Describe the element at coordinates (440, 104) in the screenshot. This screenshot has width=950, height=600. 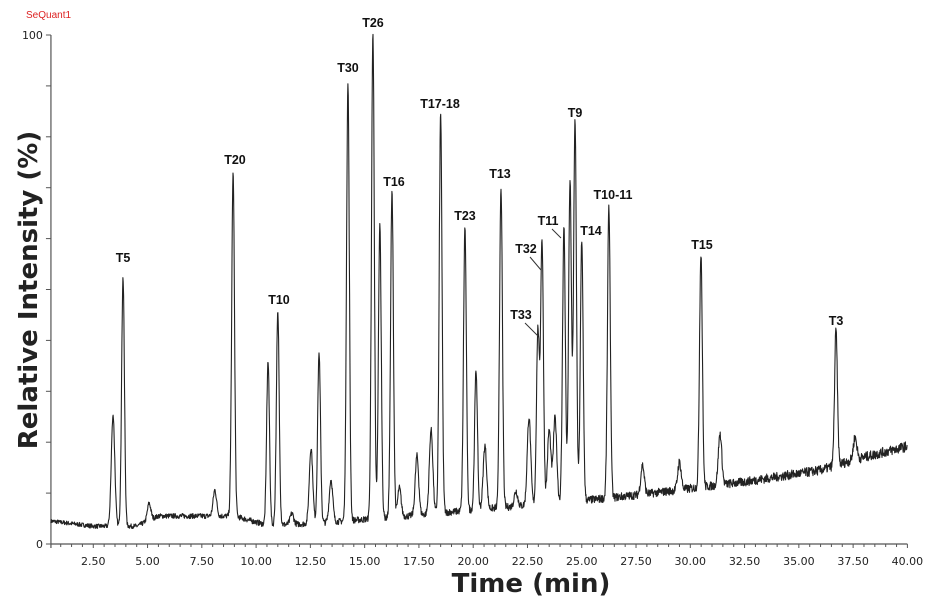
I see `peak-label: T17-18` at that location.